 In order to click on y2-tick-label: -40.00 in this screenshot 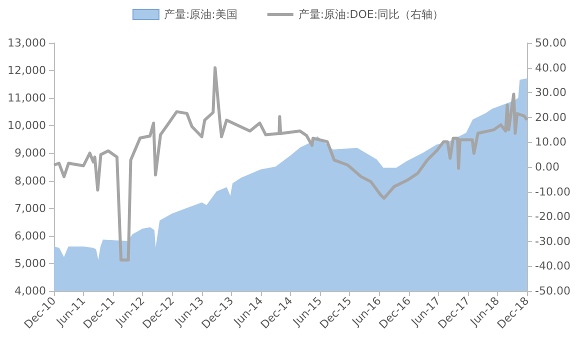, I will do `click(552, 266)`.